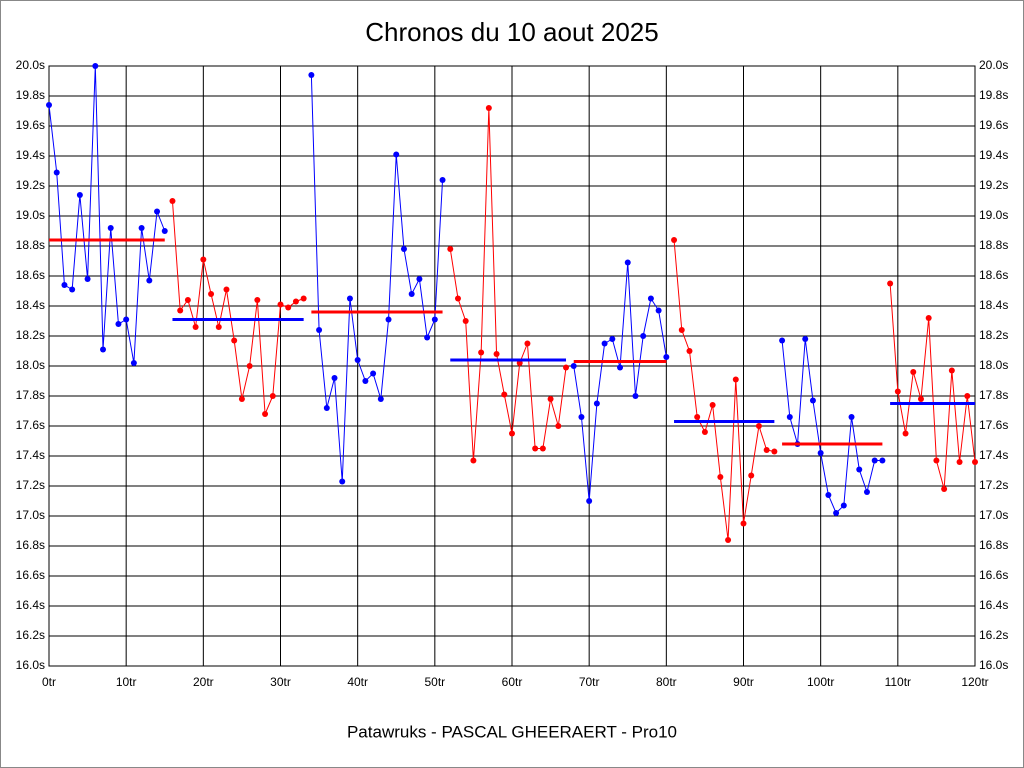 This screenshot has width=1024, height=768. I want to click on y-tick-label: 17.6s, so click(30, 425).